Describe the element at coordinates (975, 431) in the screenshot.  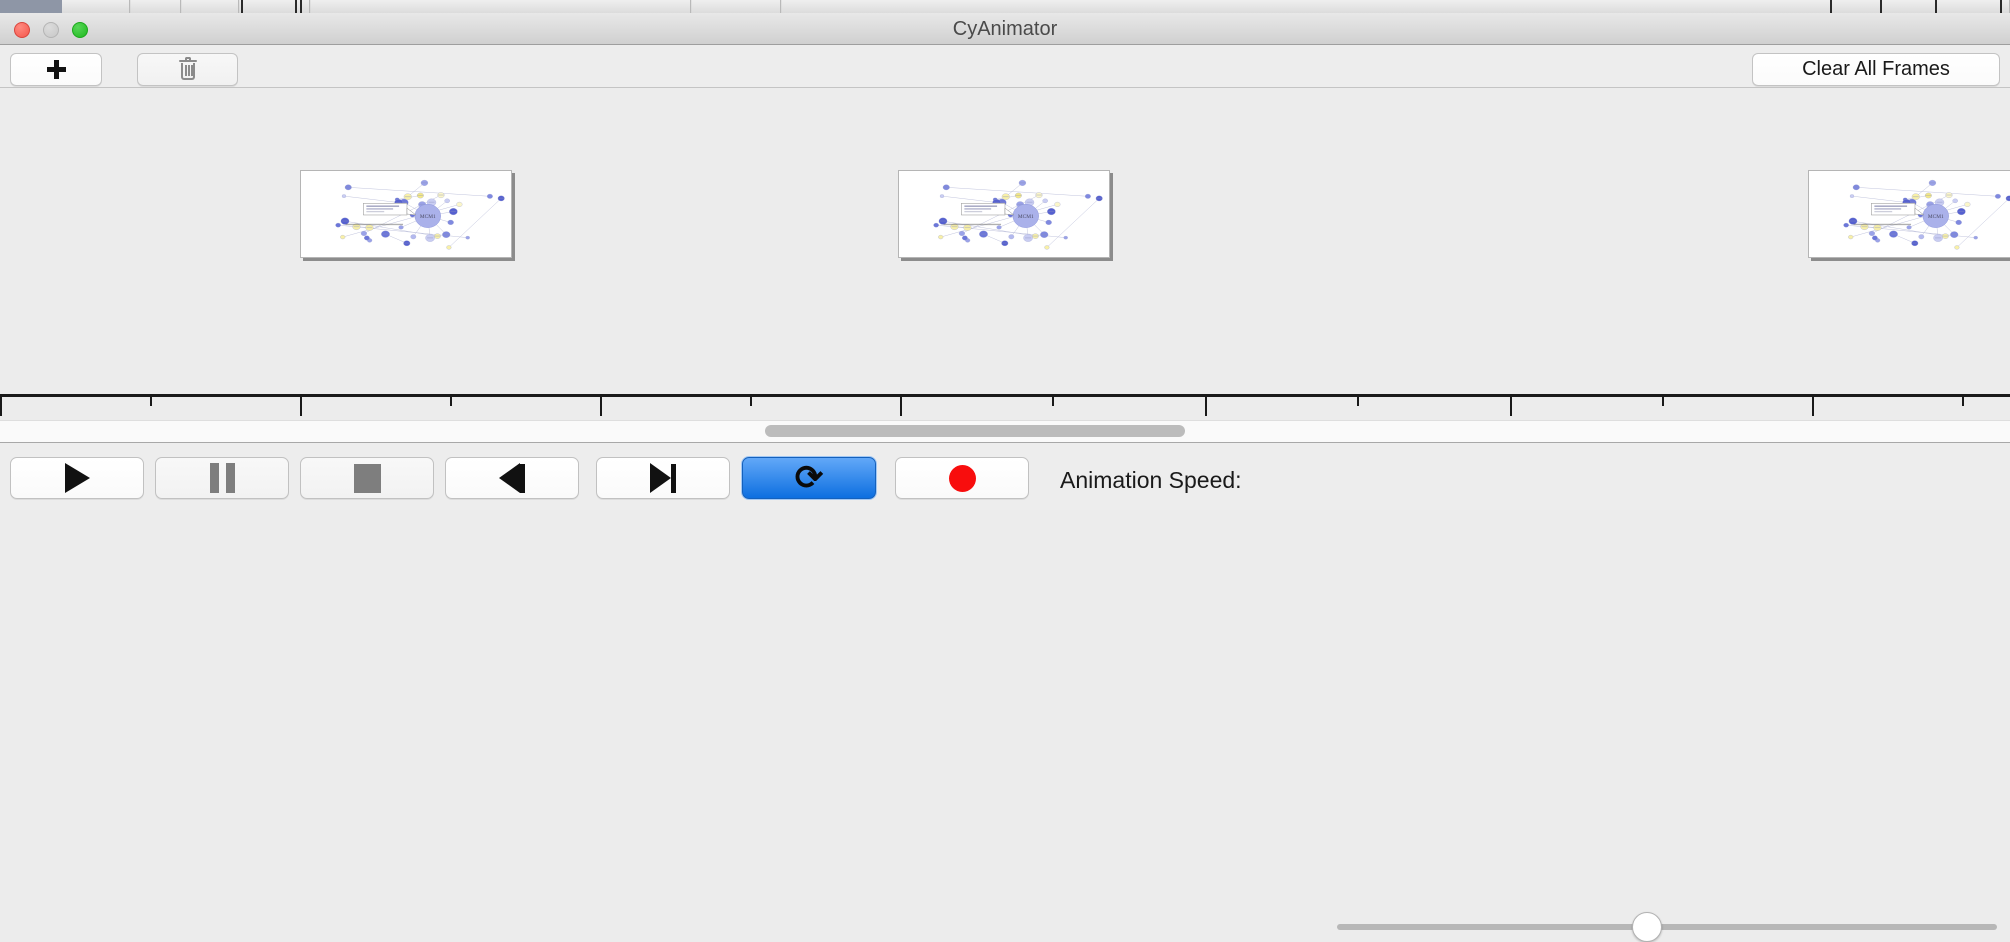
I see `timeline-scrollbar-thumb` at that location.